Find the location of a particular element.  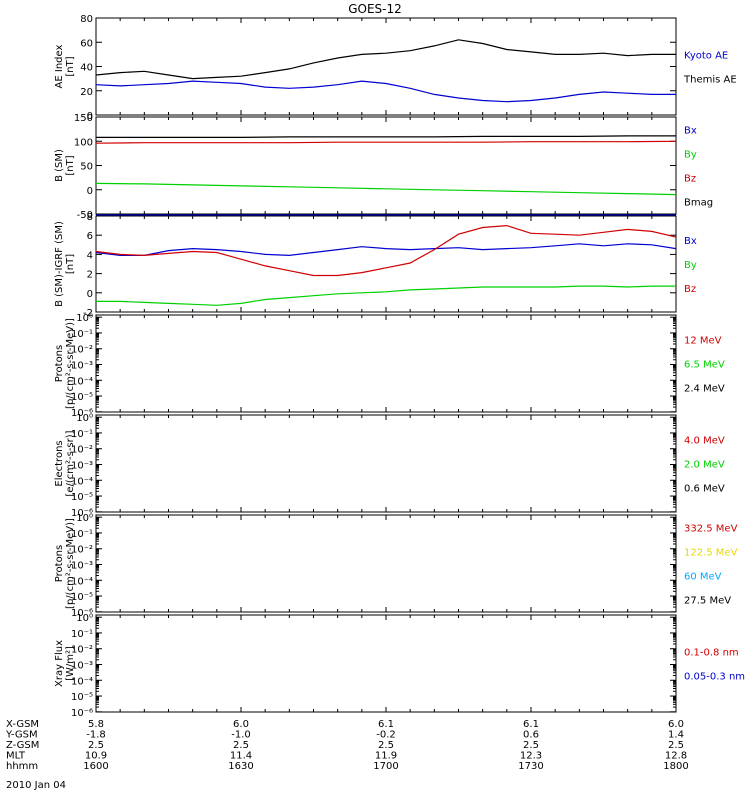

coord-row-label: Z-GSM is located at coordinates (22, 745).